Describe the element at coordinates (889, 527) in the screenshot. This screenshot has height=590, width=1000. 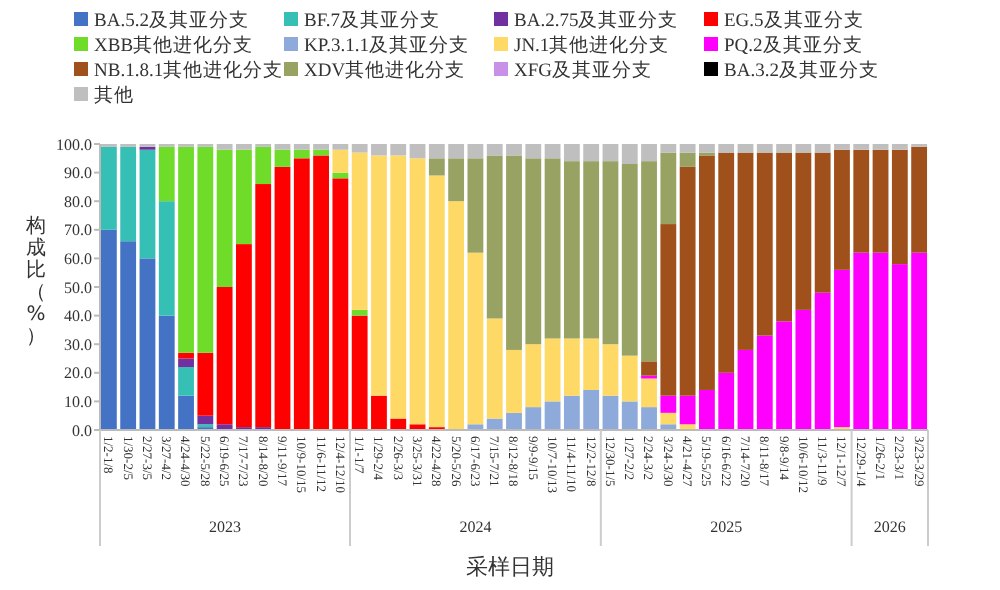
I see `text: 2026` at that location.